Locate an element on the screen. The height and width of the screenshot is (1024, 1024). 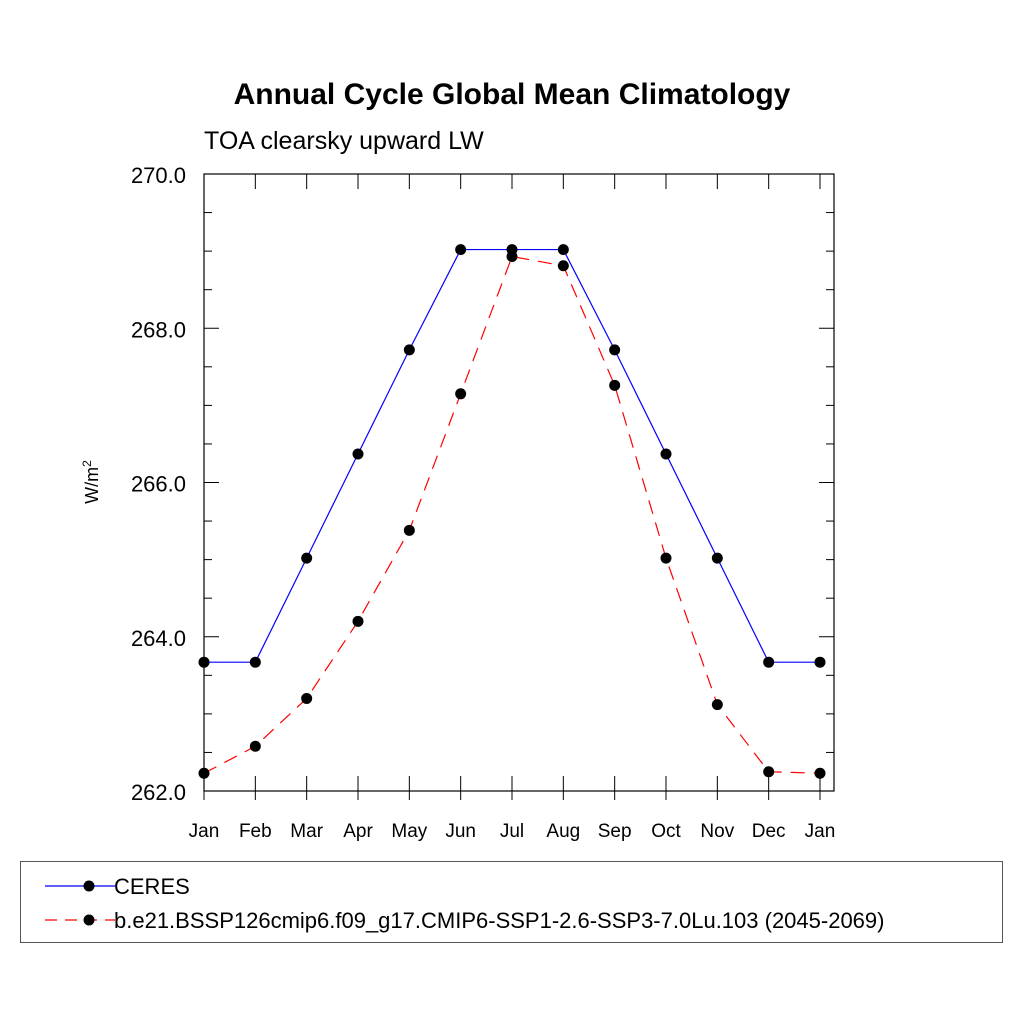
x-tick-label: Mar is located at coordinates (306, 831).